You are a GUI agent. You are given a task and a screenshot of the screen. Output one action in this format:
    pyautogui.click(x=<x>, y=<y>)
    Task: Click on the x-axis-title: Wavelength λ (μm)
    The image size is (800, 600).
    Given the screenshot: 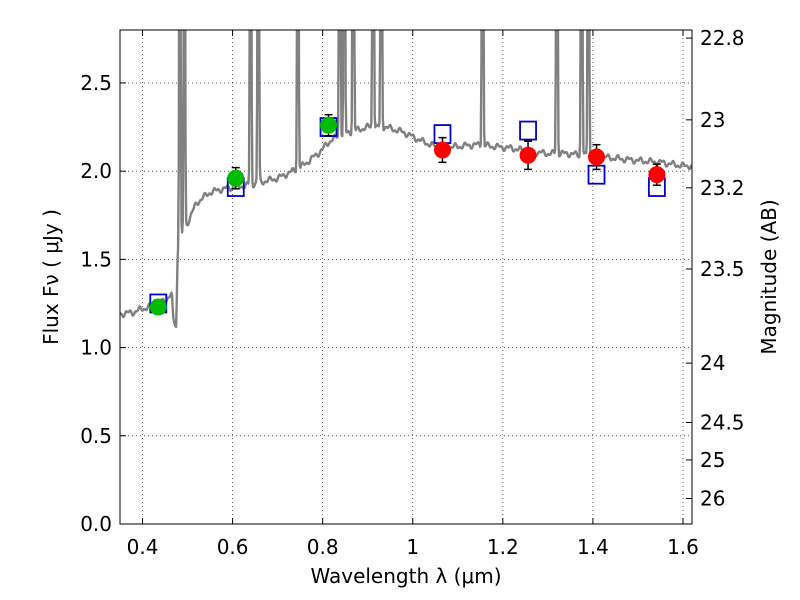 What is the action you would take?
    pyautogui.click(x=405, y=576)
    